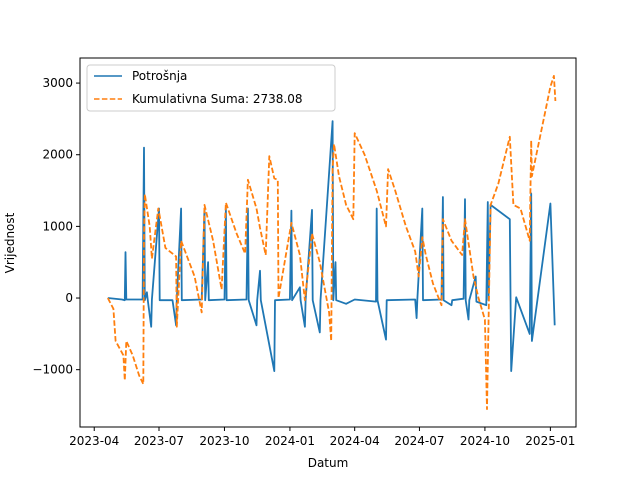 This screenshot has height=480, width=640. Describe the element at coordinates (290, 441) in the screenshot. I see `x-tick-label: 2024-01` at that location.